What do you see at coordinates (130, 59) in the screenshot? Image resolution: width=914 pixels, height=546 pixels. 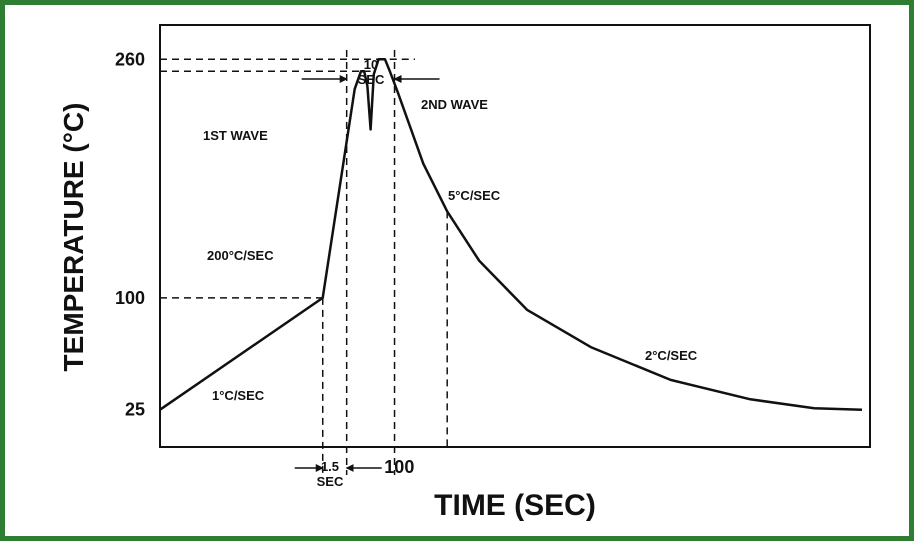 I see `y-tick-label: 260` at bounding box center [130, 59].